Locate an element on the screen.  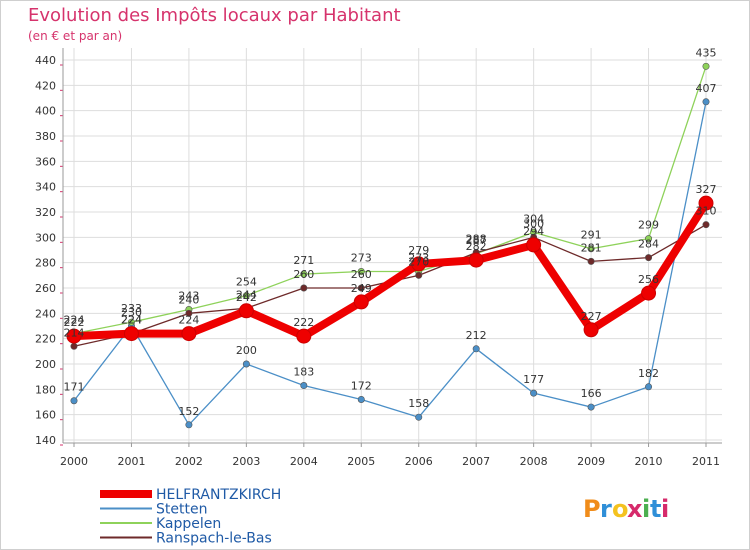
point-stetten-2006 is located at coordinates (419, 417).